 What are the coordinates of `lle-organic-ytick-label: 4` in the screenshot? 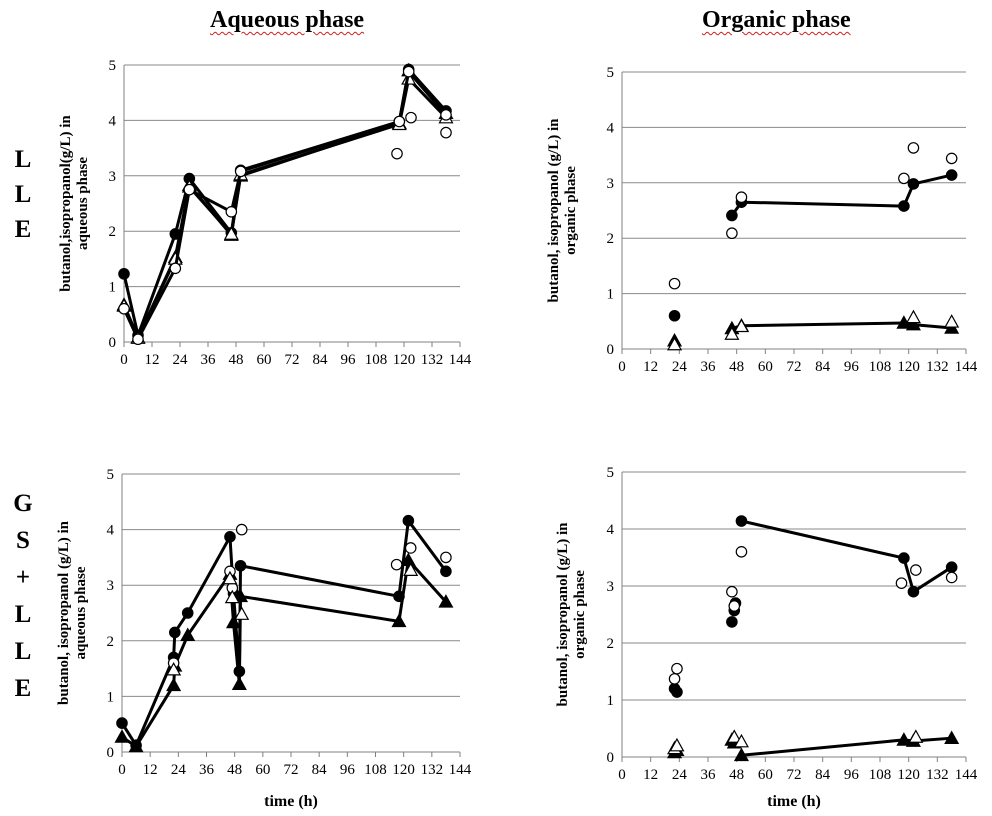 It's located at (611, 128).